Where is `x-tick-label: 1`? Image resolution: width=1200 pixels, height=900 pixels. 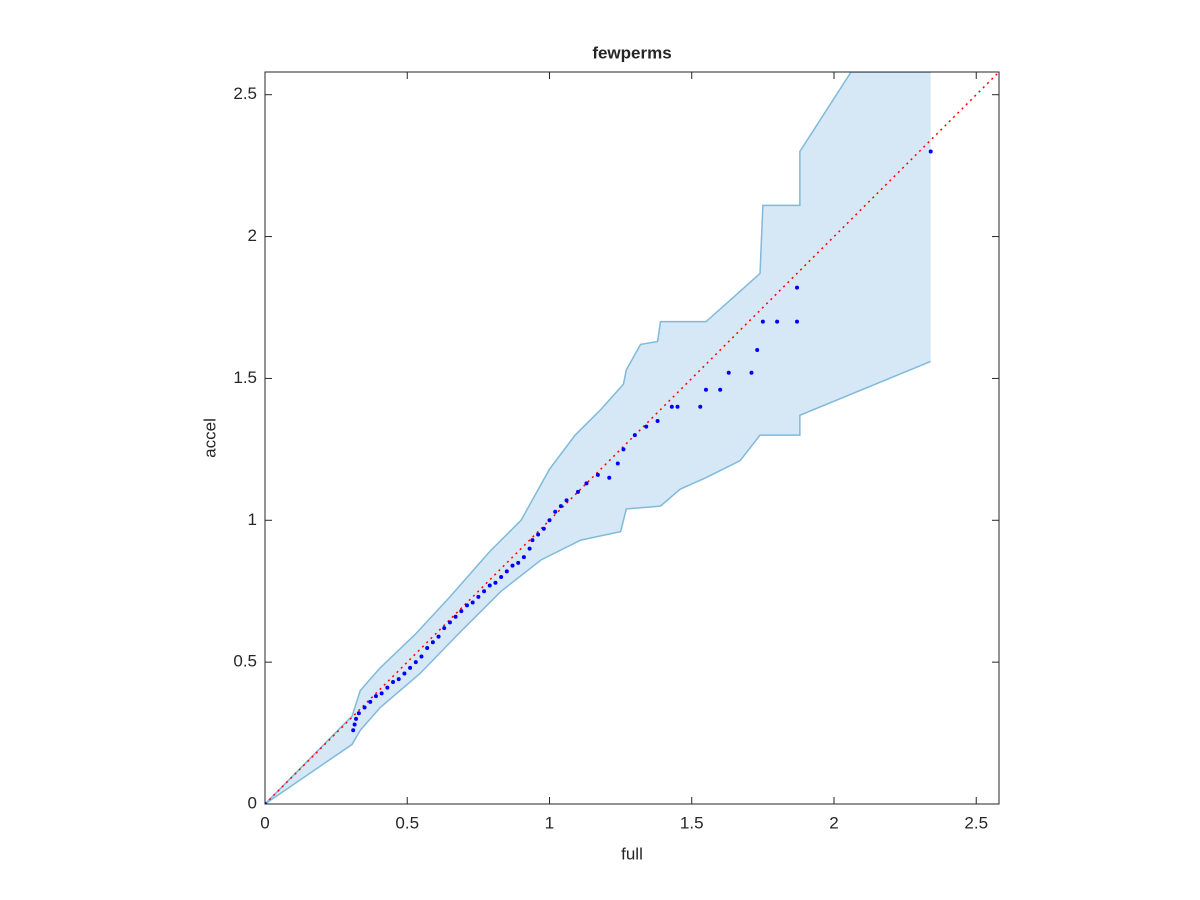
x-tick-label: 1 is located at coordinates (549, 822).